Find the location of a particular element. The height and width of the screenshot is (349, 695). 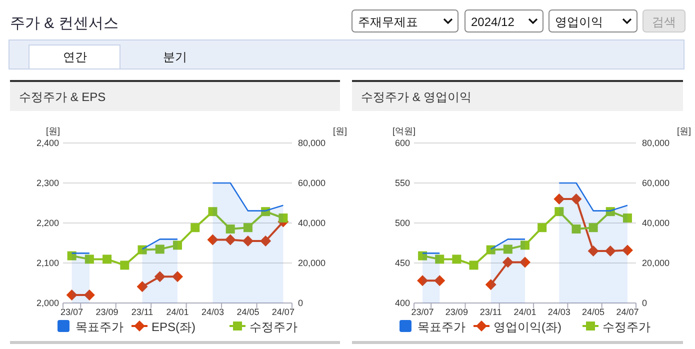

y-axis-title: [원] is located at coordinates (53, 131).